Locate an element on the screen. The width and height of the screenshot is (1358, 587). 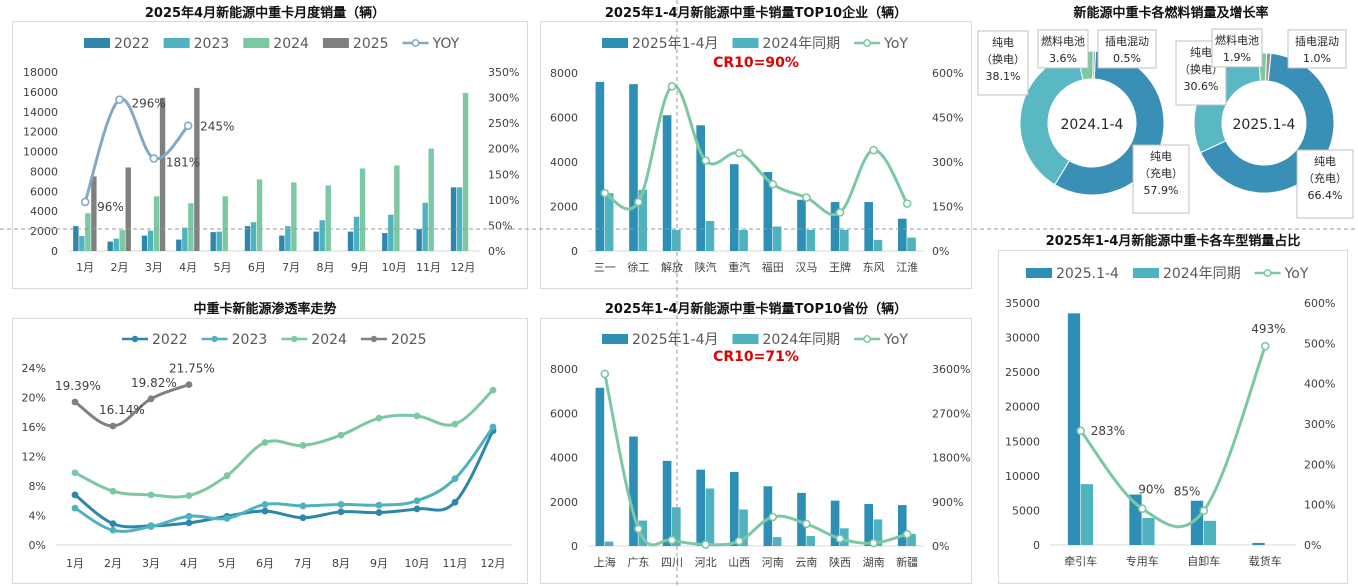
vehicles-legend-label-2: YoY is located at coordinates (1296, 274).